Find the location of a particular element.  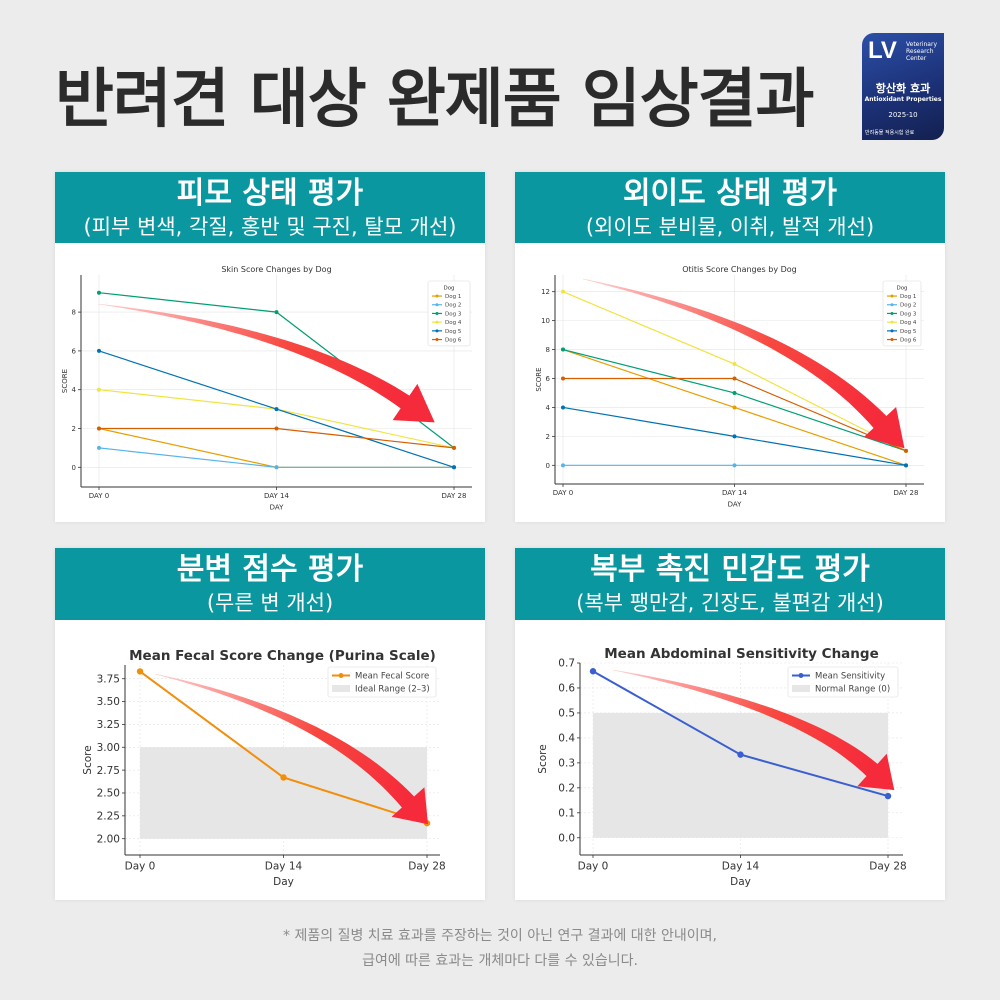

panel-subtitle: (피부 변색, 각질, 홍반 및 구진, 탈모 개선) is located at coordinates (270, 227).